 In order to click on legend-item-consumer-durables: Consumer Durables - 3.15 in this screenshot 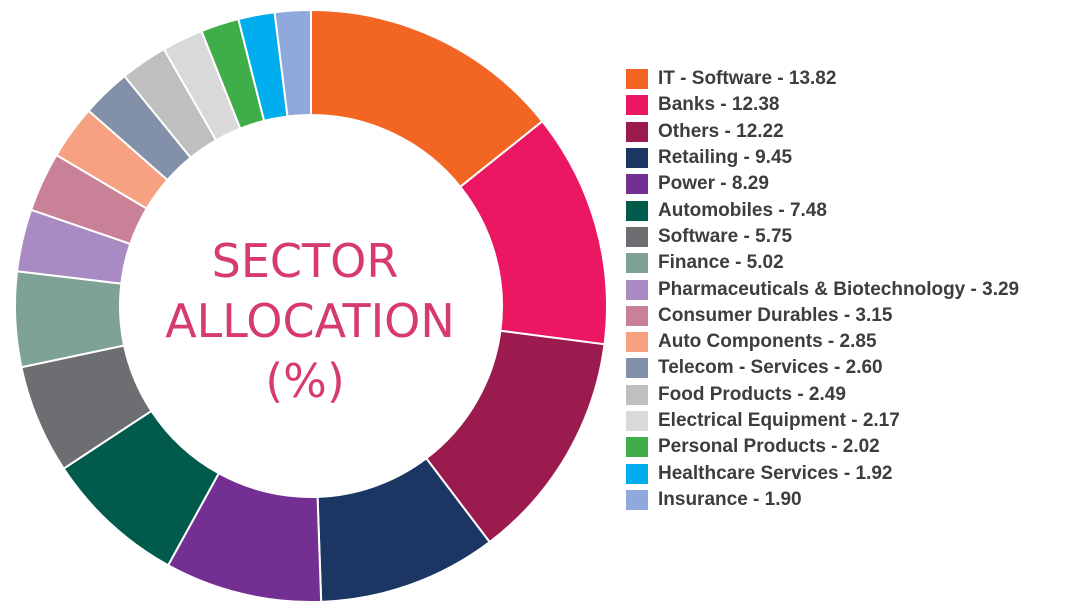, I will do `click(822, 316)`.